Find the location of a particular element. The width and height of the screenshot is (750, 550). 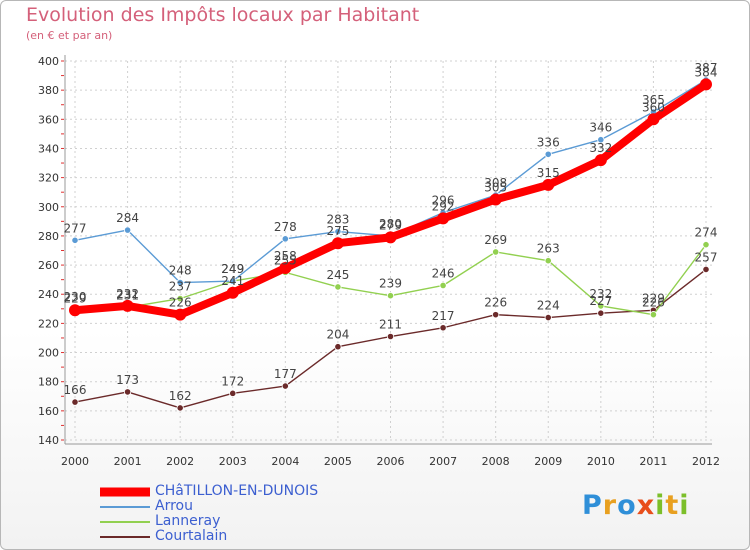

data-label-0: 384 is located at coordinates (706, 72).